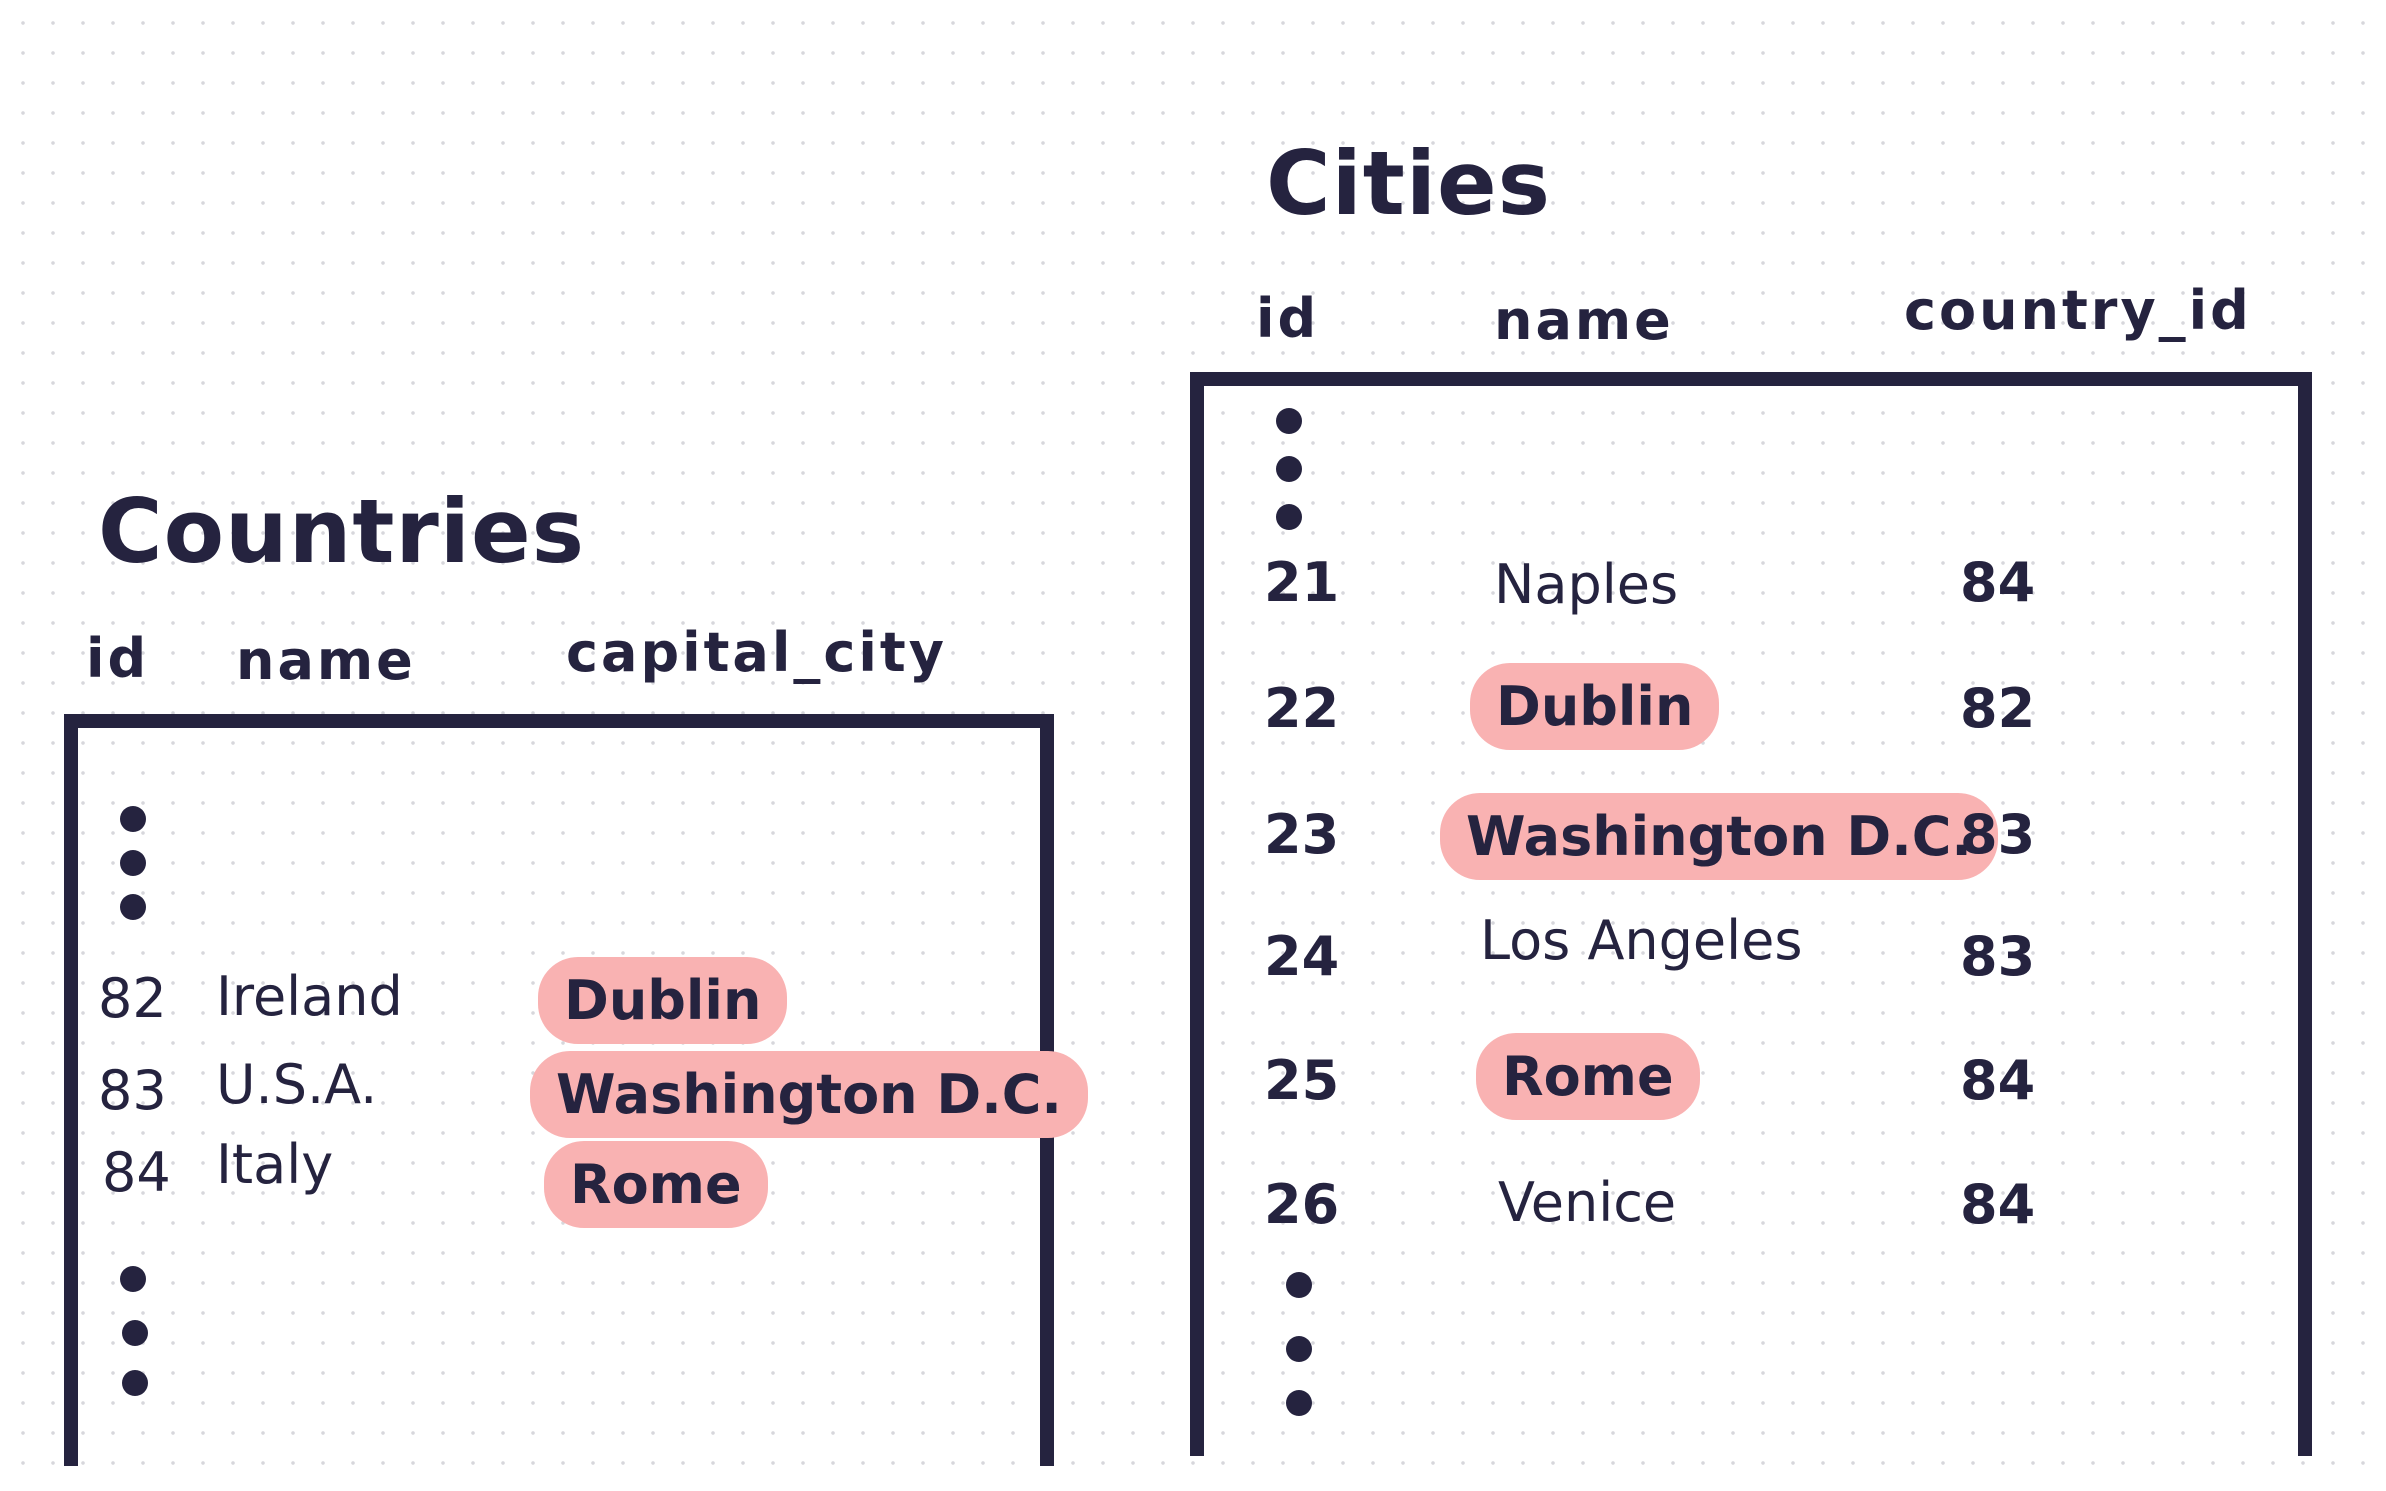  What do you see at coordinates (1641, 940) in the screenshot?
I see `cities-row-name: Los Angeles` at bounding box center [1641, 940].